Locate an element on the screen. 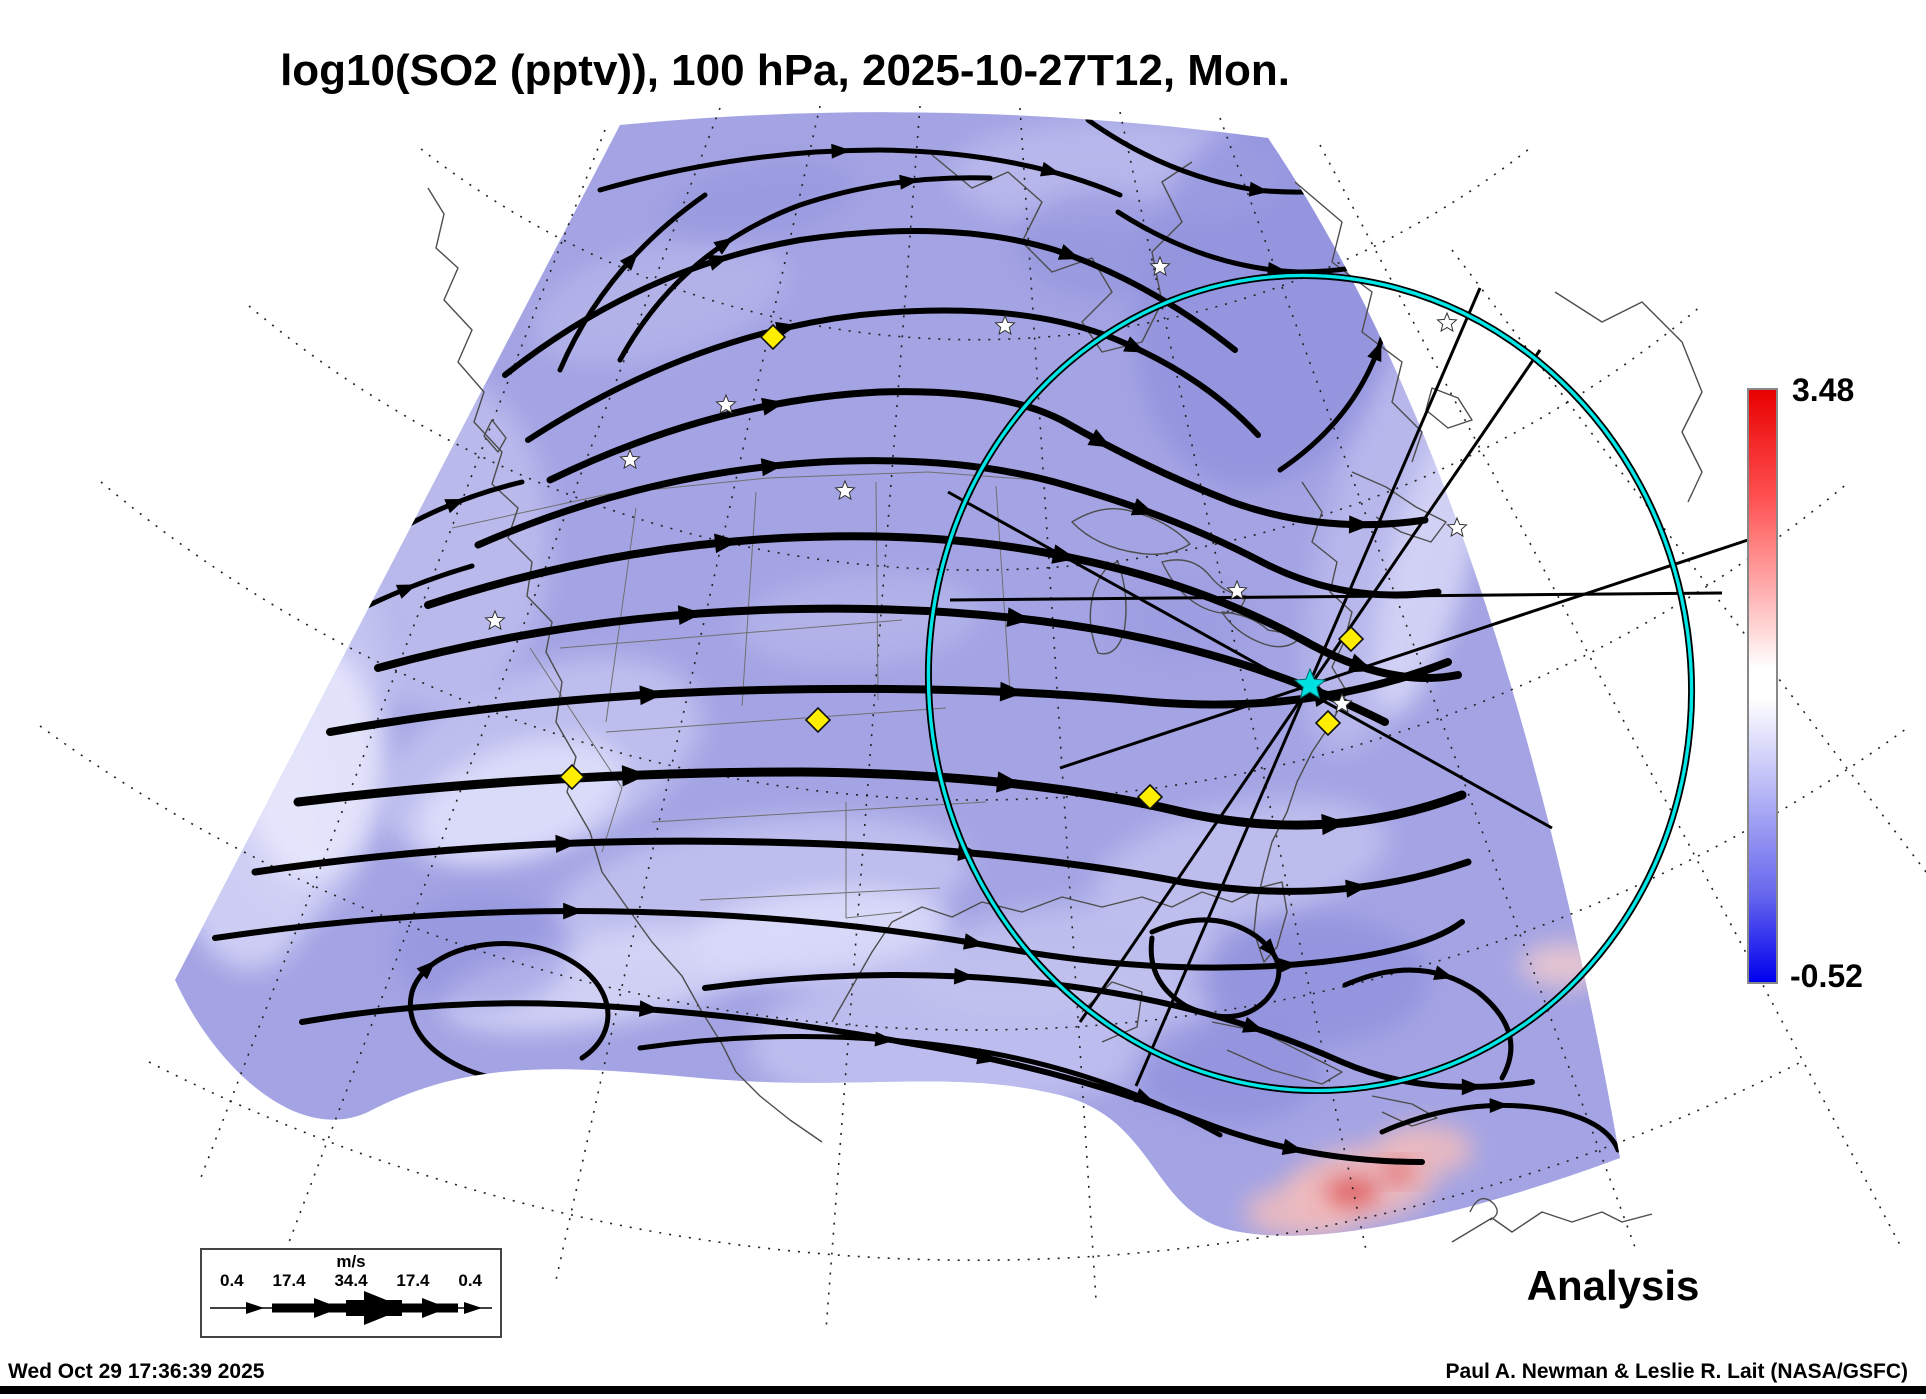 The image size is (1926, 1399). colorbar is located at coordinates (1762, 686).